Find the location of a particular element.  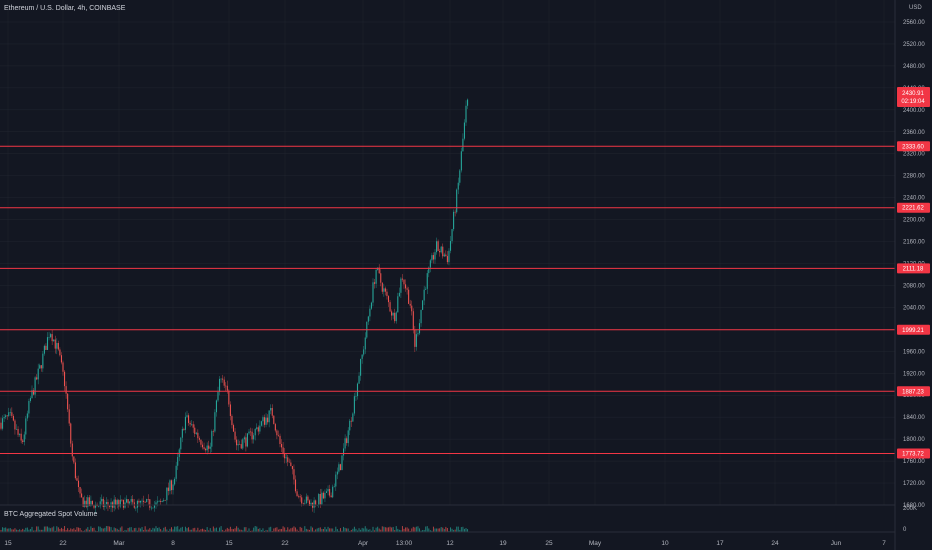

time-tick: 24 is located at coordinates (775, 543).